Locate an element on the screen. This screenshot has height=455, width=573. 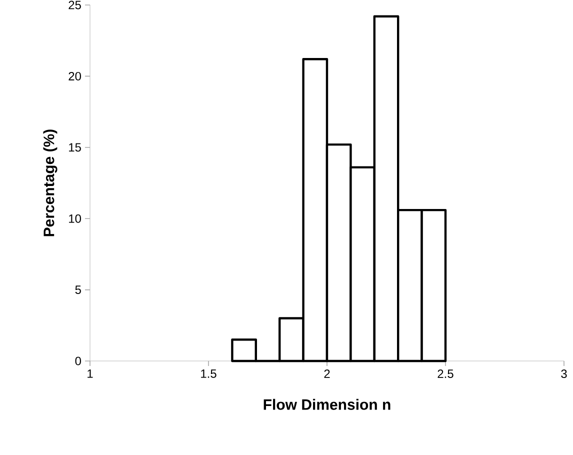
y-tick-label: 5 is located at coordinates (78, 290).